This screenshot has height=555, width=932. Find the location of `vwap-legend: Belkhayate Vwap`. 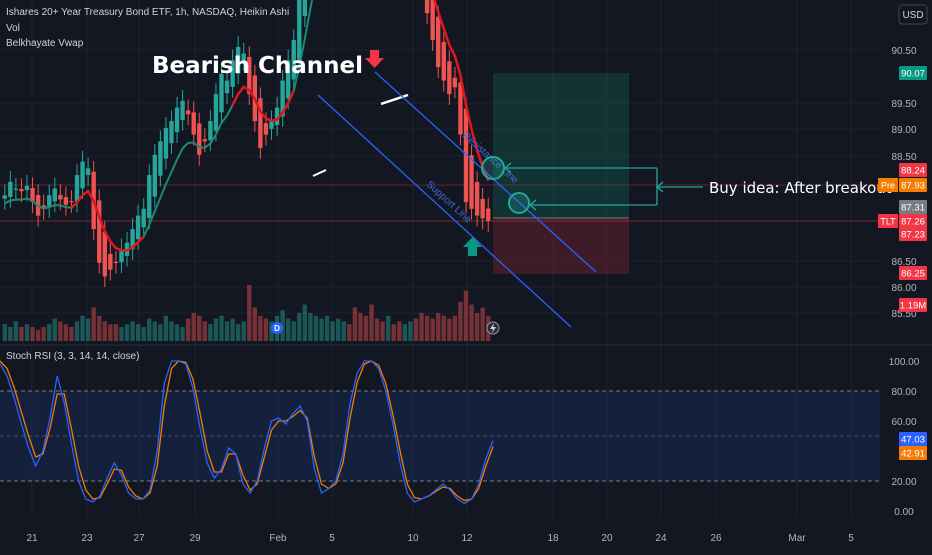

vwap-legend: Belkhayate Vwap is located at coordinates (45, 43).